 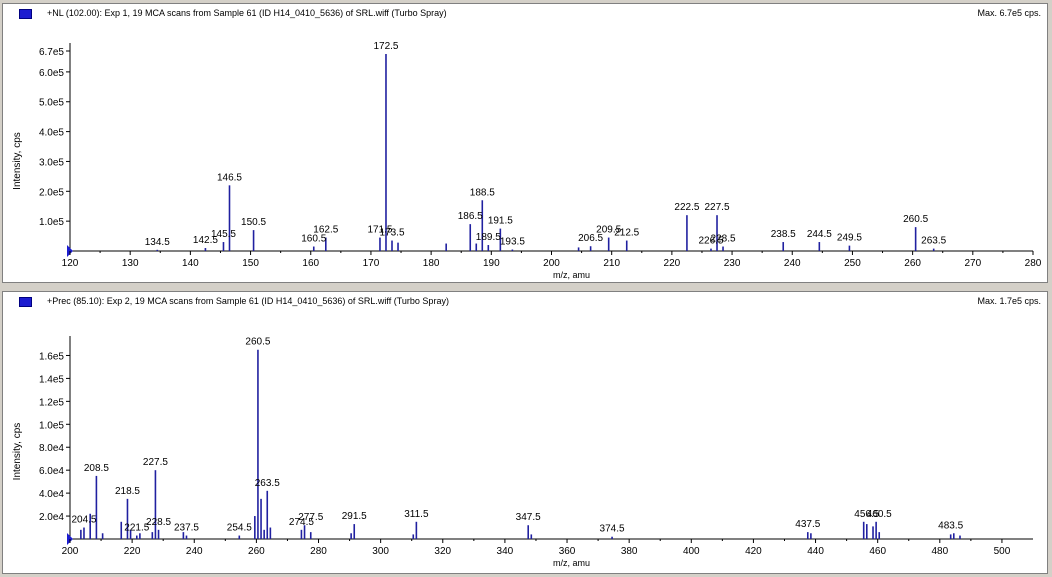 I want to click on x-tick-label: 500, so click(x=1002, y=551).